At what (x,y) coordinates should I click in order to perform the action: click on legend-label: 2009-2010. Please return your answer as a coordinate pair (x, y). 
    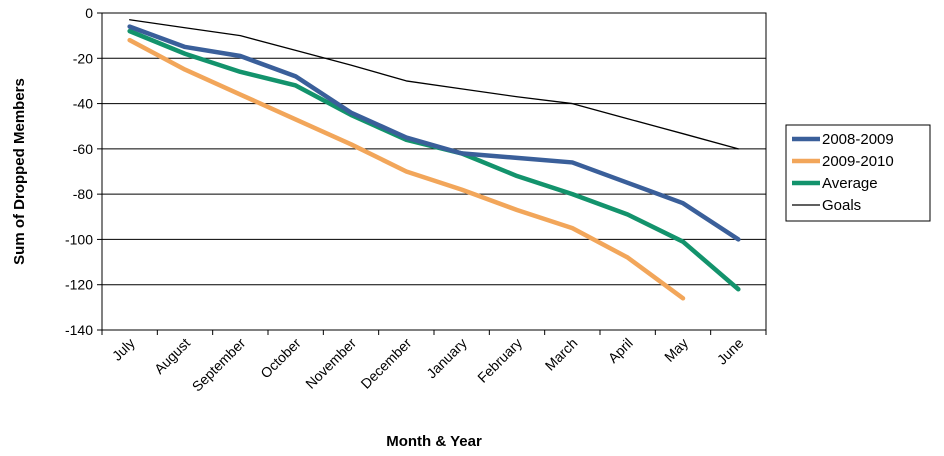
    Looking at the image, I should click on (858, 161).